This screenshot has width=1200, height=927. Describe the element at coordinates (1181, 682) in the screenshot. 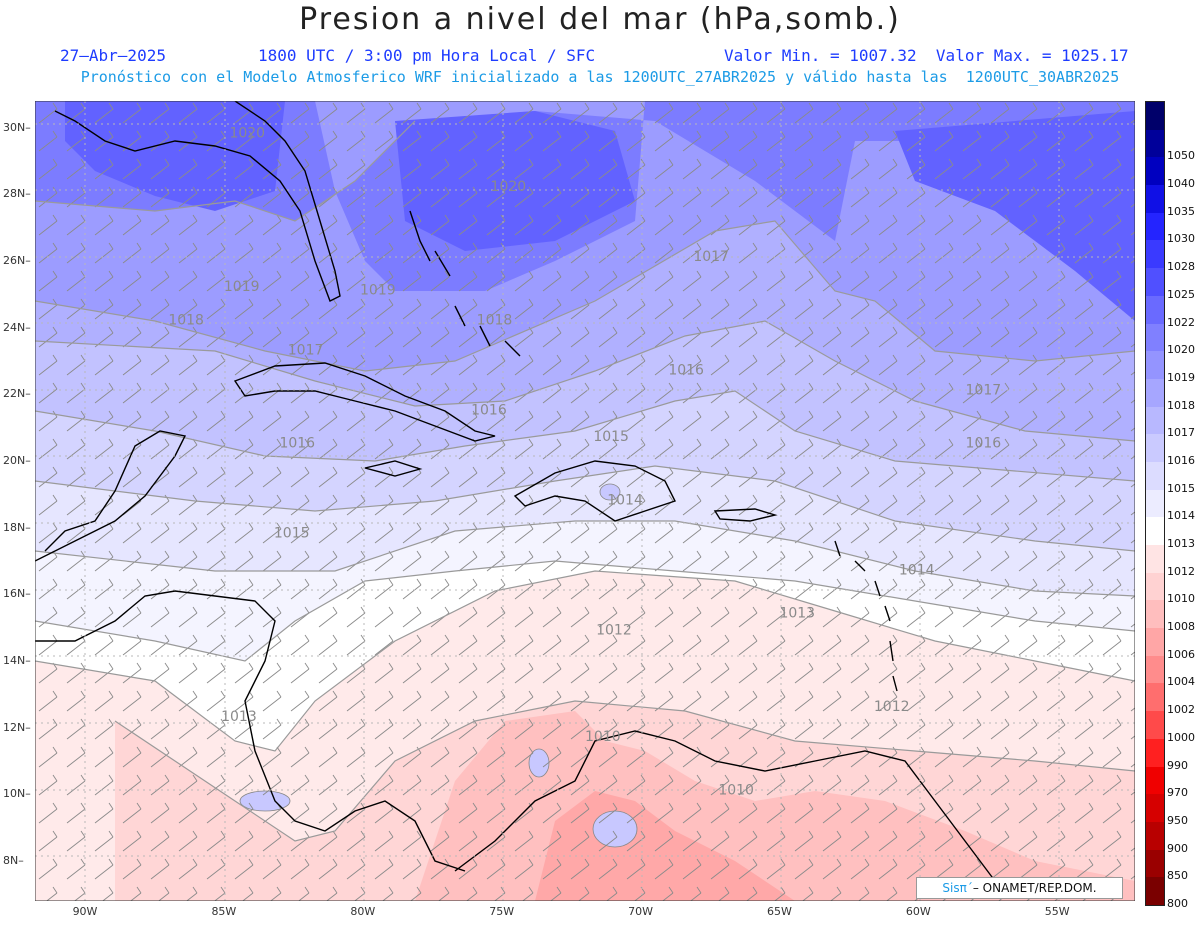

I see `colorbar-label: 1004` at that location.